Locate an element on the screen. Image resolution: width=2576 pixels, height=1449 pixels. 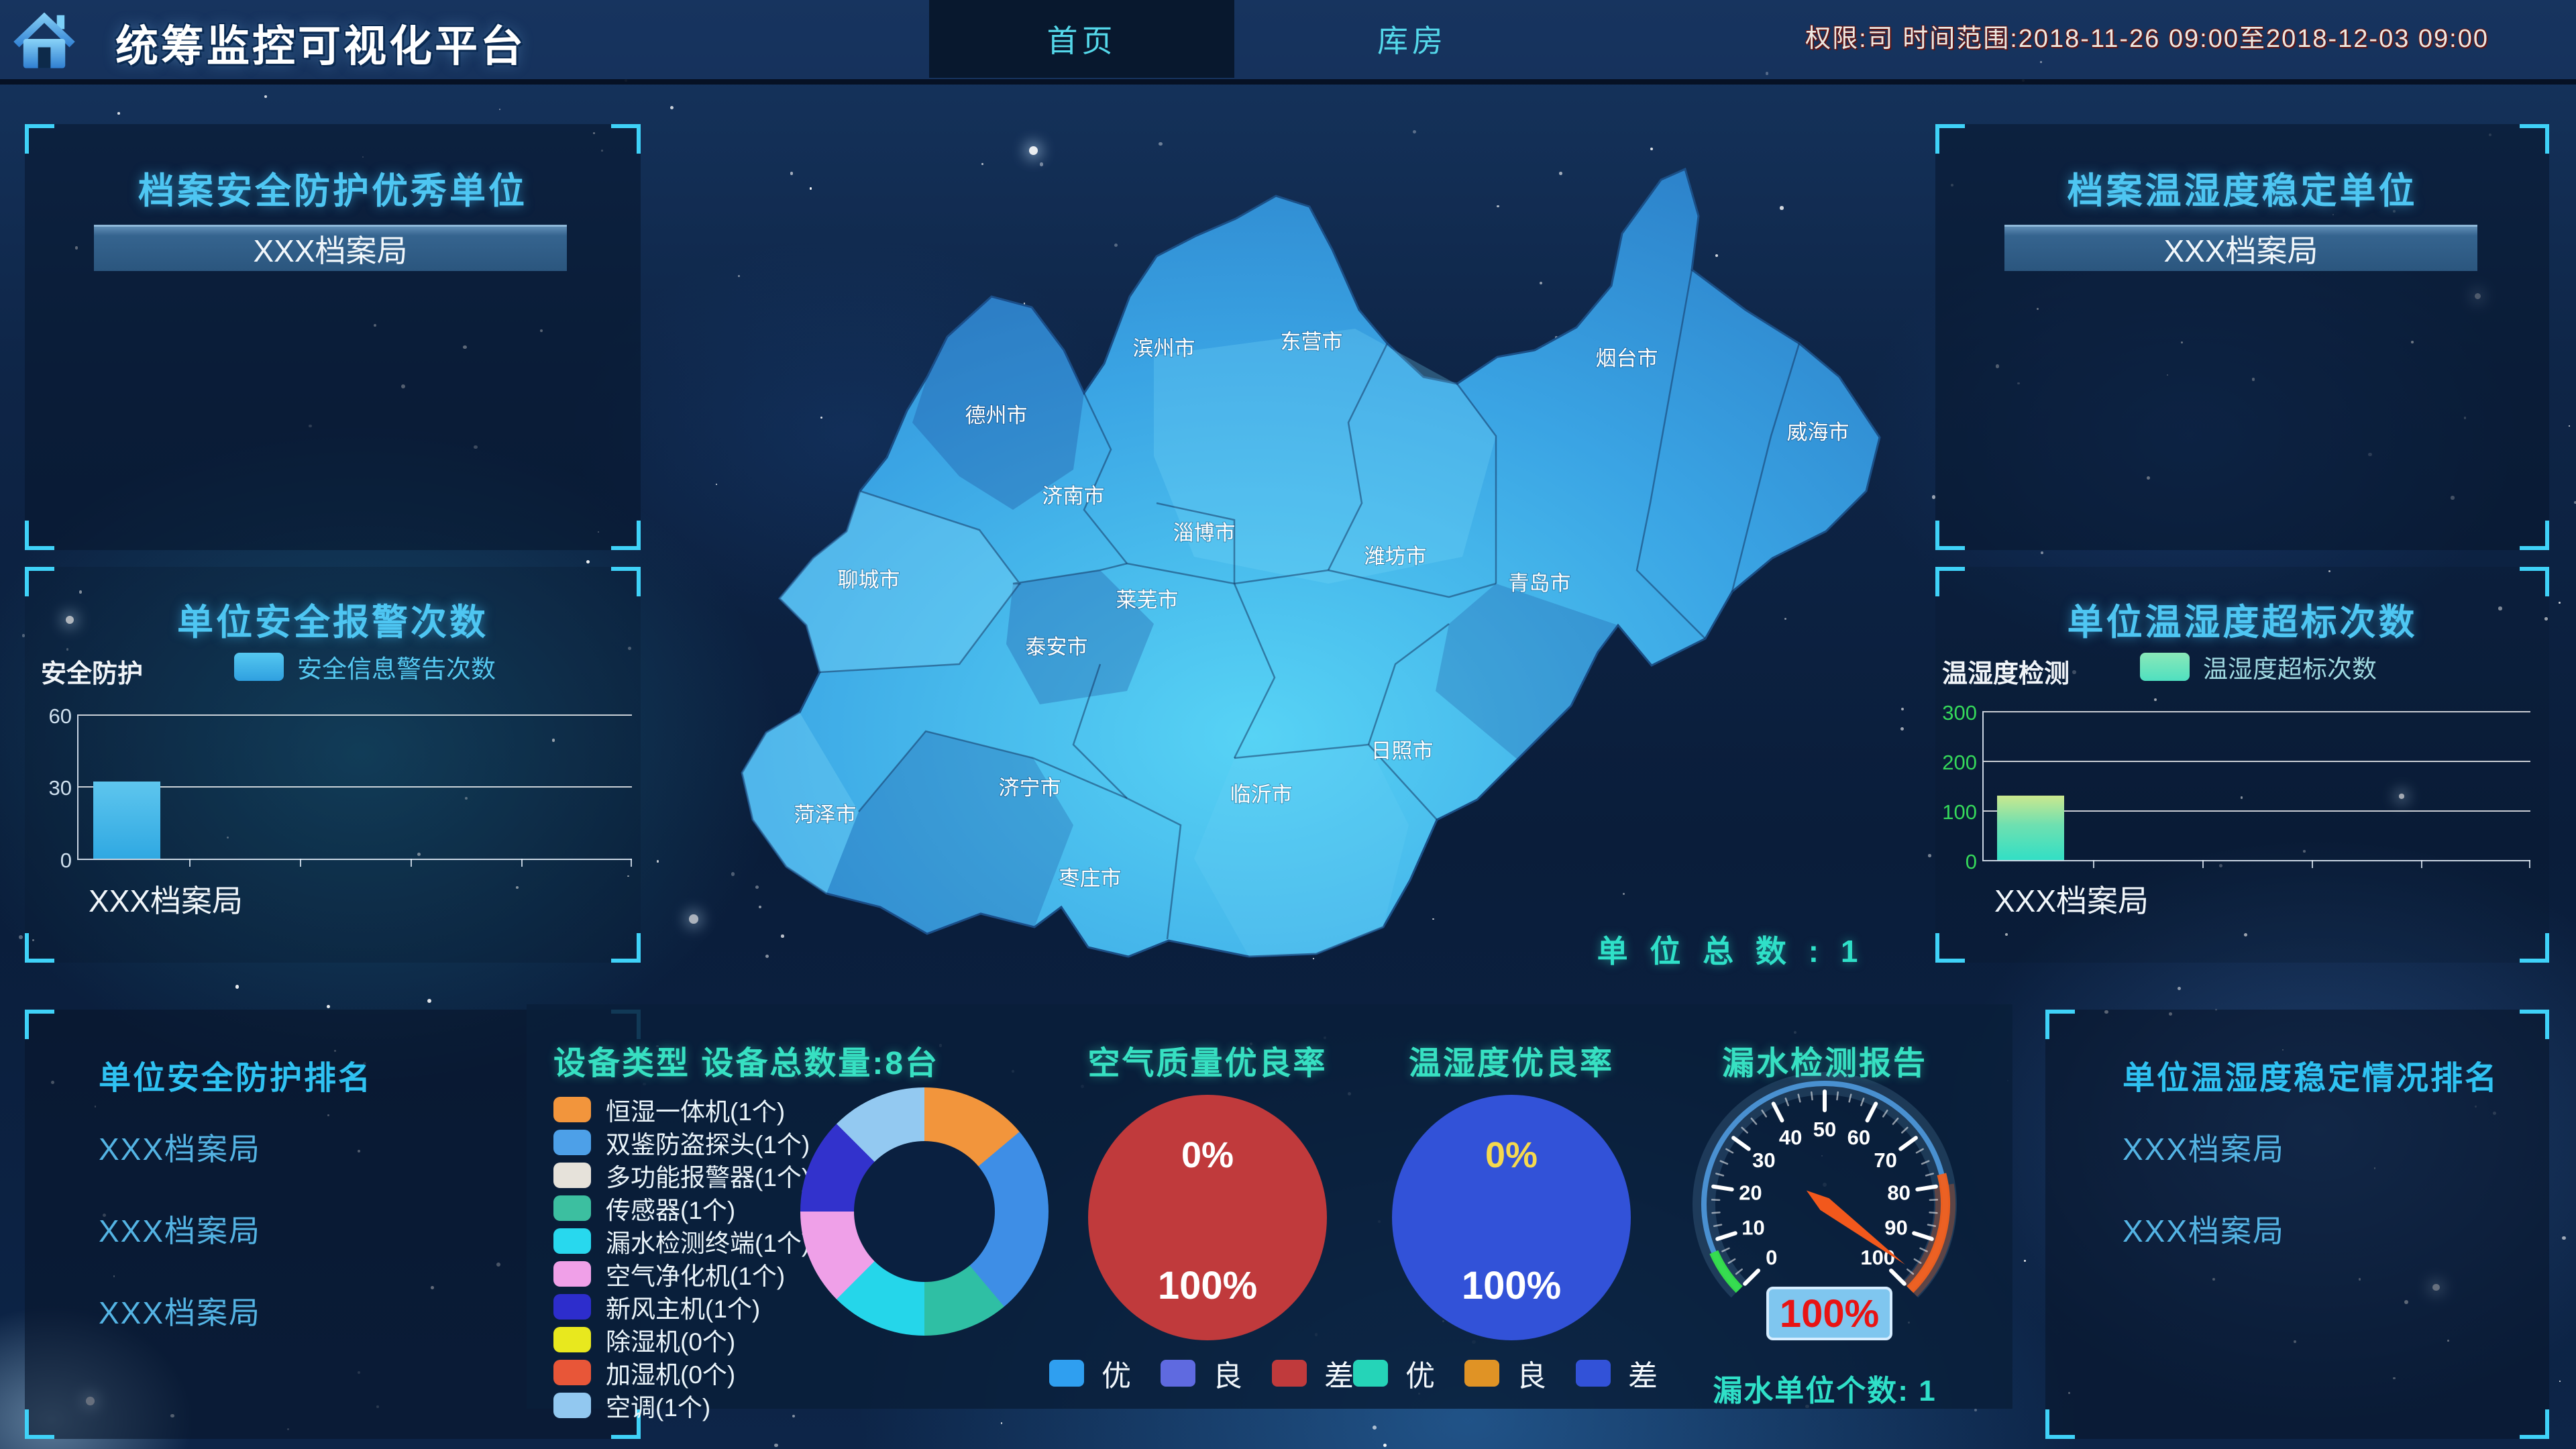
device-legend-item: 加湿机(0个) is located at coordinates (681, 1372).